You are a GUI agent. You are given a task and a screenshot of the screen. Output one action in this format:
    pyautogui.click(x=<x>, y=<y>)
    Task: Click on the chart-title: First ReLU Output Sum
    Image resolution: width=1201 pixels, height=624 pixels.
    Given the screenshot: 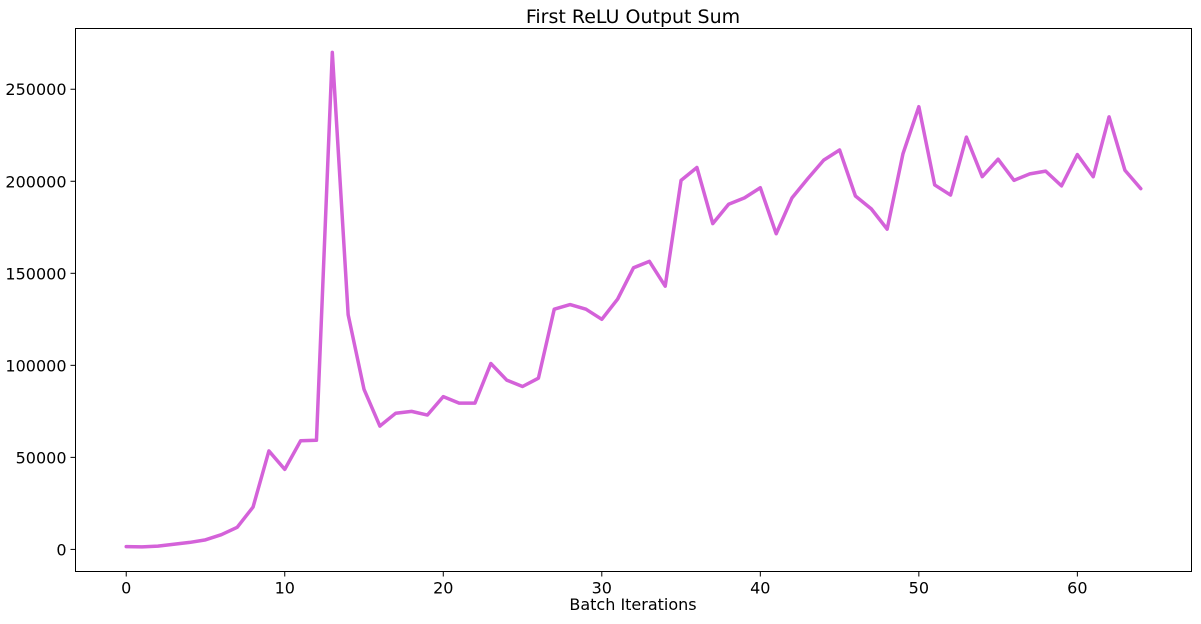 What is the action you would take?
    pyautogui.click(x=633, y=17)
    